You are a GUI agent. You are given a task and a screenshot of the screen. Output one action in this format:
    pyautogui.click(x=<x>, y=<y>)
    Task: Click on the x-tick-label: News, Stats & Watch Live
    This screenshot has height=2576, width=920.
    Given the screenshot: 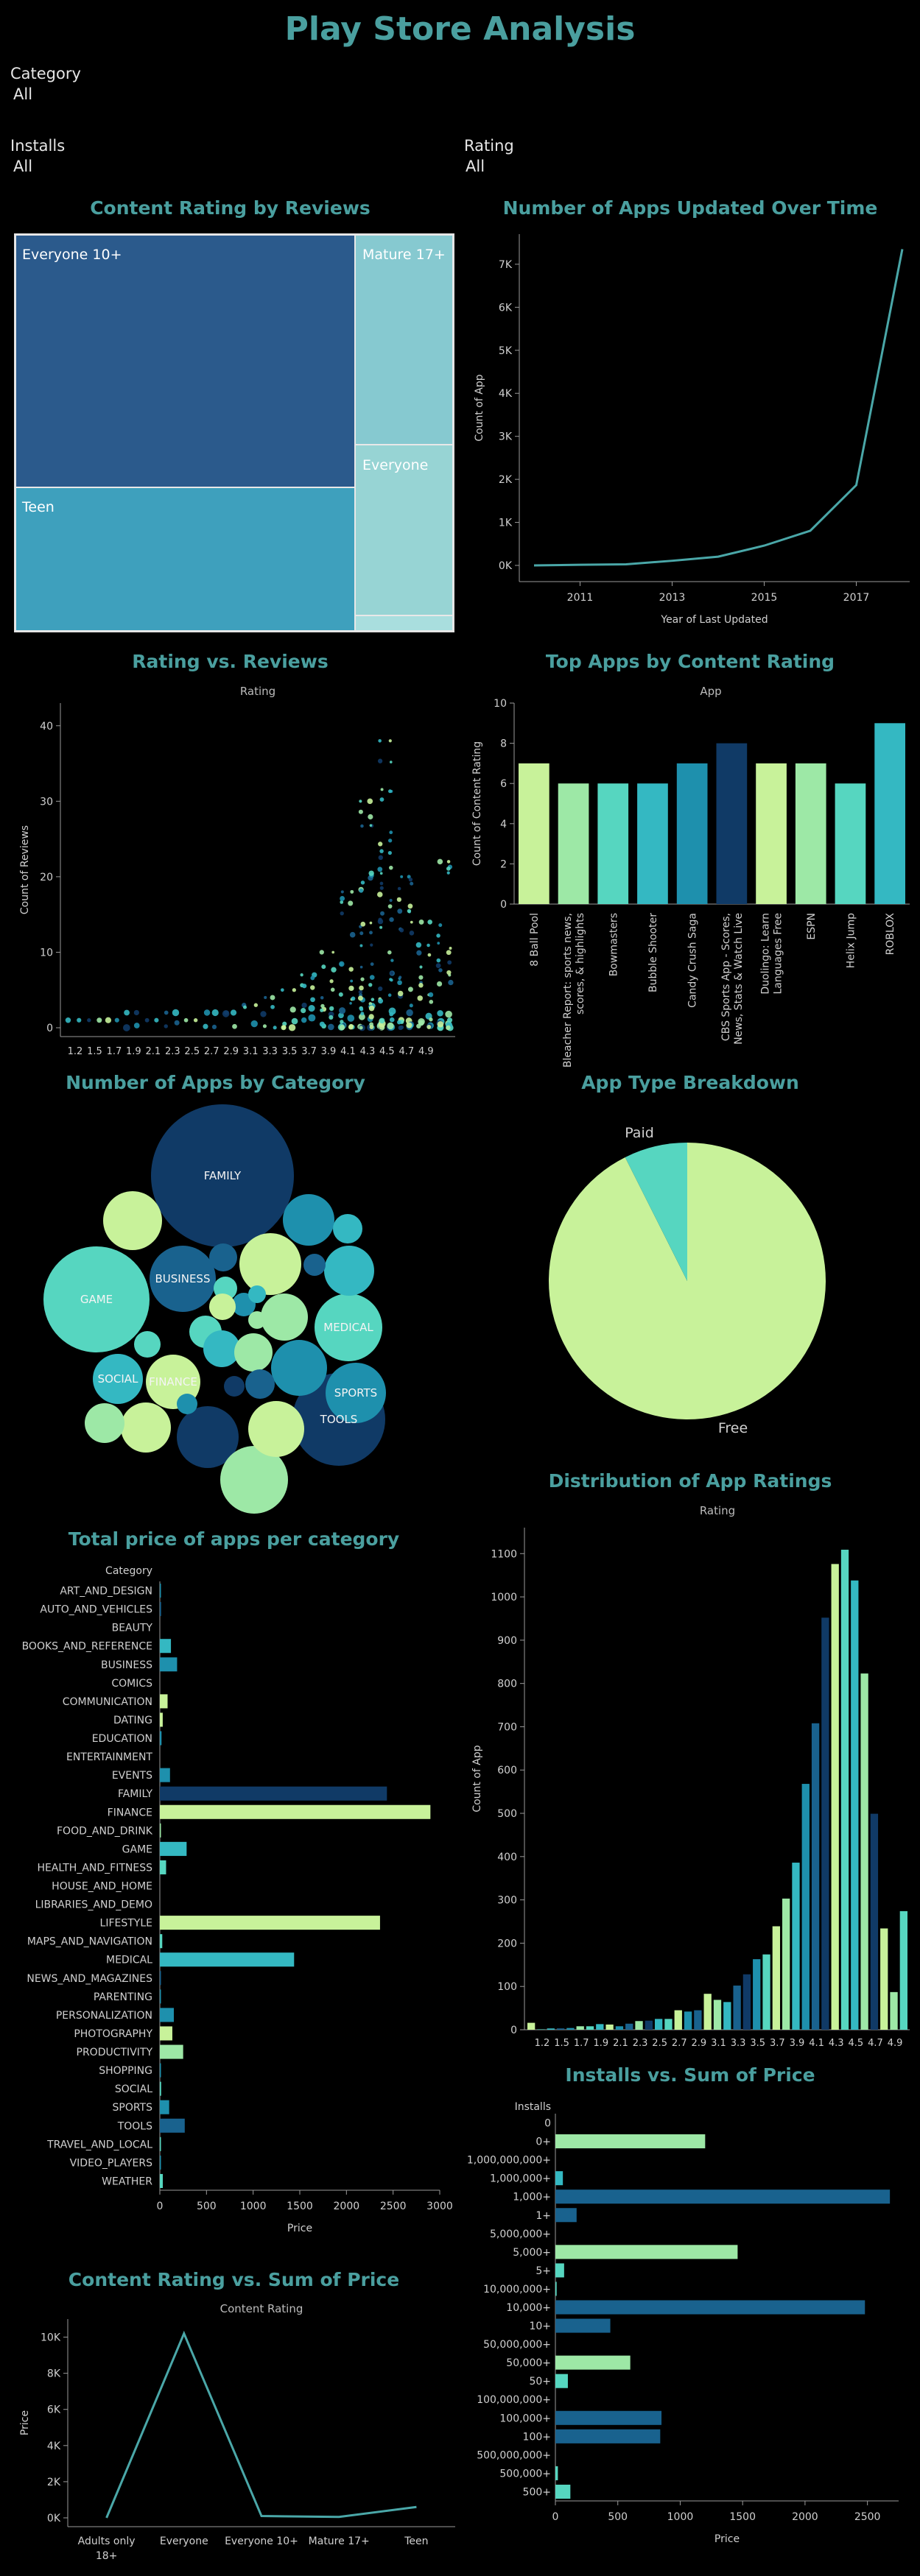 What is the action you would take?
    pyautogui.click(x=739, y=979)
    